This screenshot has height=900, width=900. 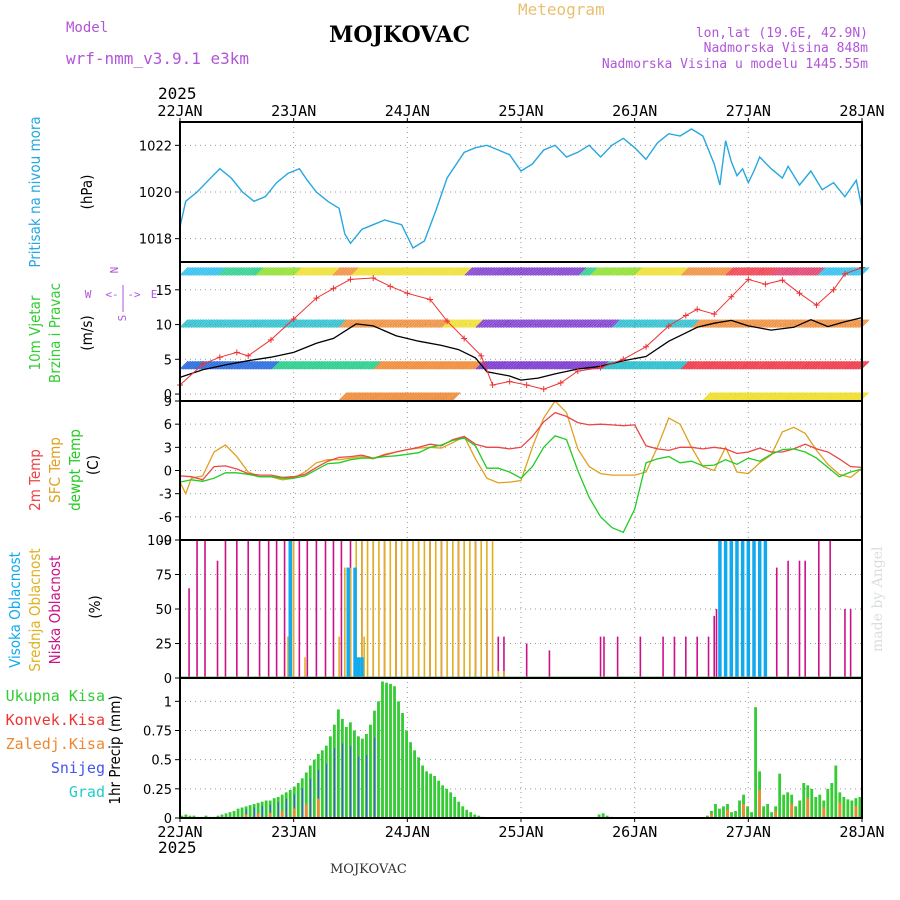 What do you see at coordinates (646, 346) in the screenshot?
I see `wind-gust-marker` at bounding box center [646, 346].